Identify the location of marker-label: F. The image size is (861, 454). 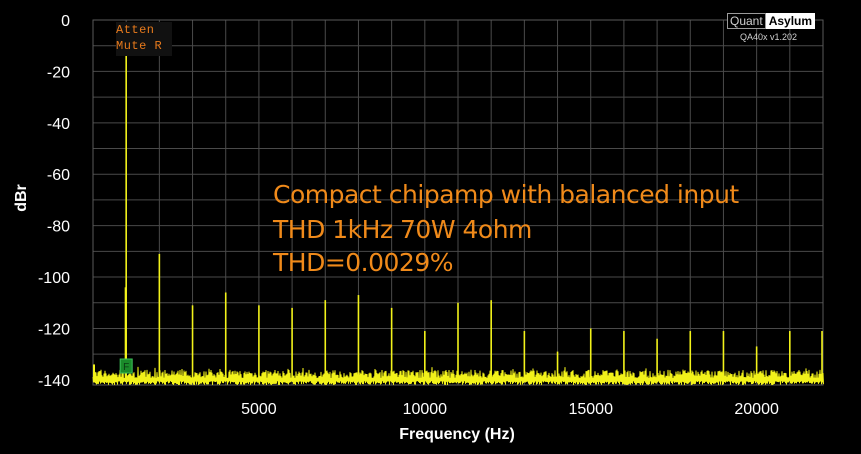
(126, 367).